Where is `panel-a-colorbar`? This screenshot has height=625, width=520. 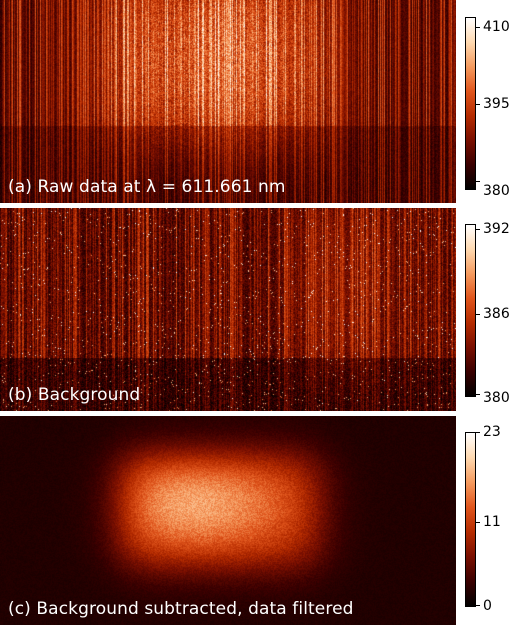
panel-a-colorbar is located at coordinates (470, 103).